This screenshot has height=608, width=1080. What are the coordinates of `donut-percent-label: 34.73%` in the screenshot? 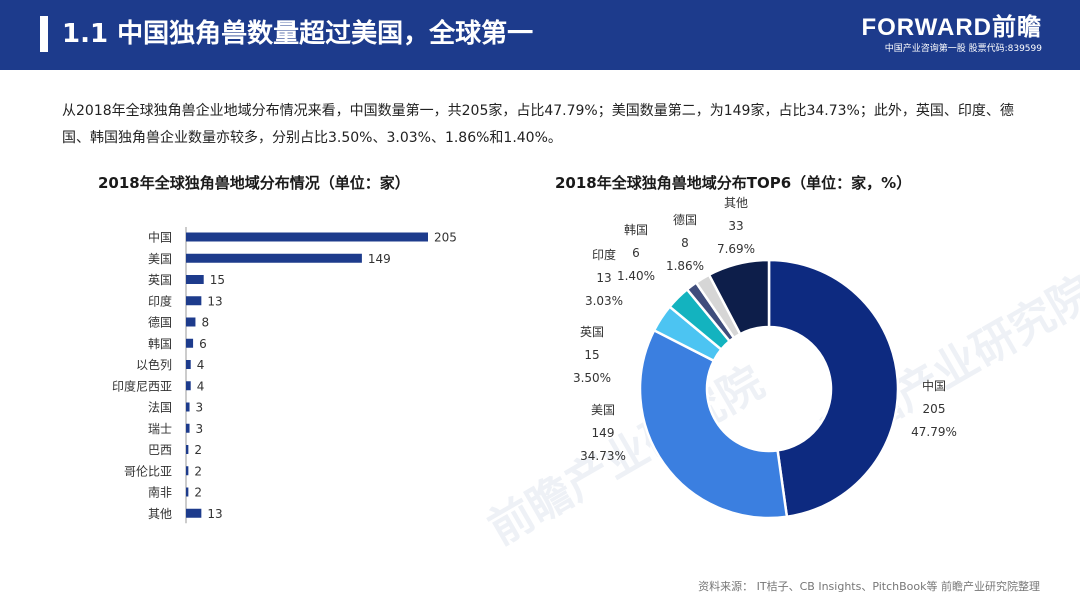 It's located at (603, 456).